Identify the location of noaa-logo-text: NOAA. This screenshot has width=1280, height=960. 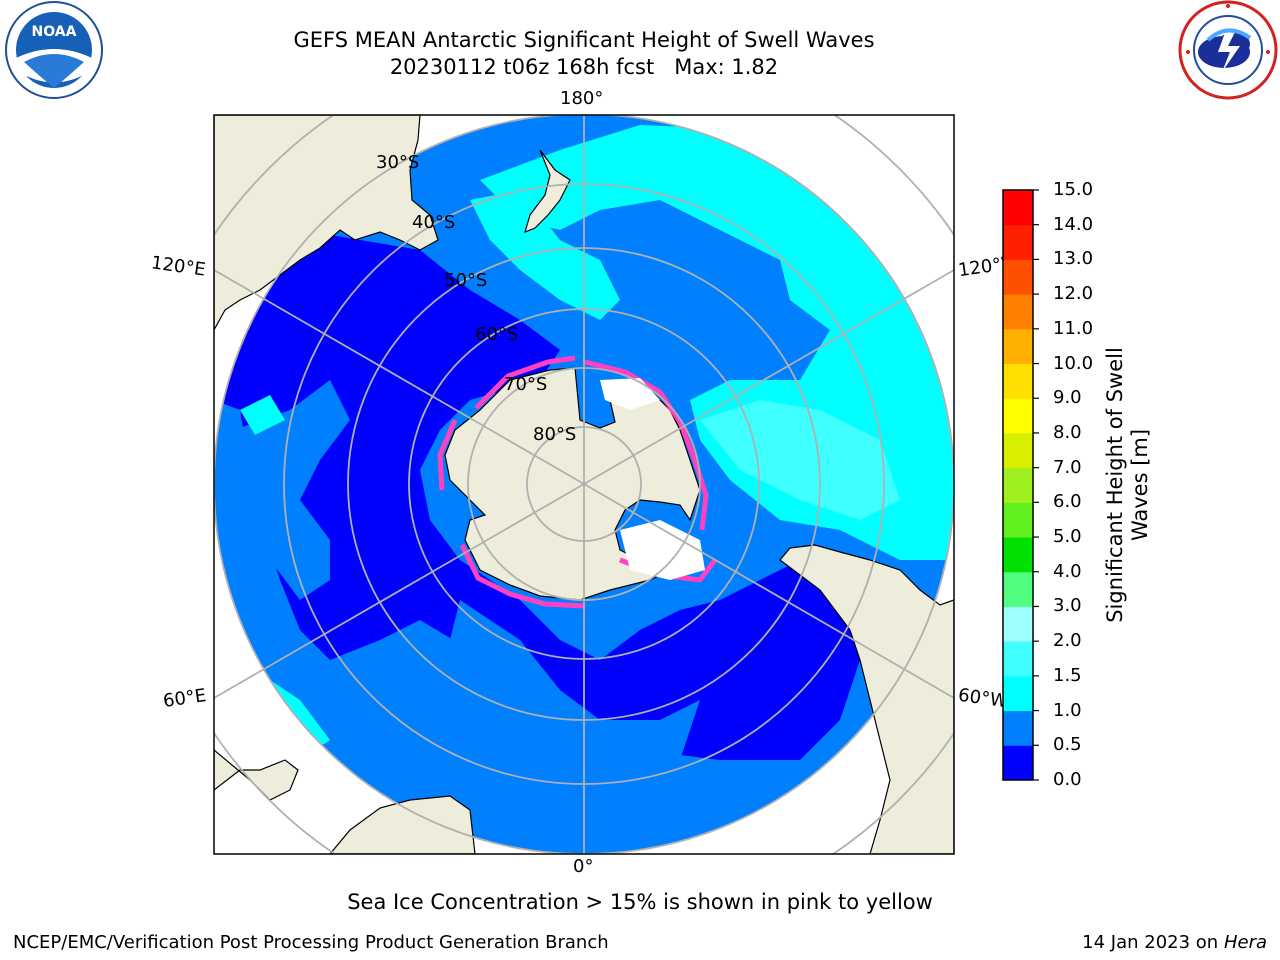
(54, 32).